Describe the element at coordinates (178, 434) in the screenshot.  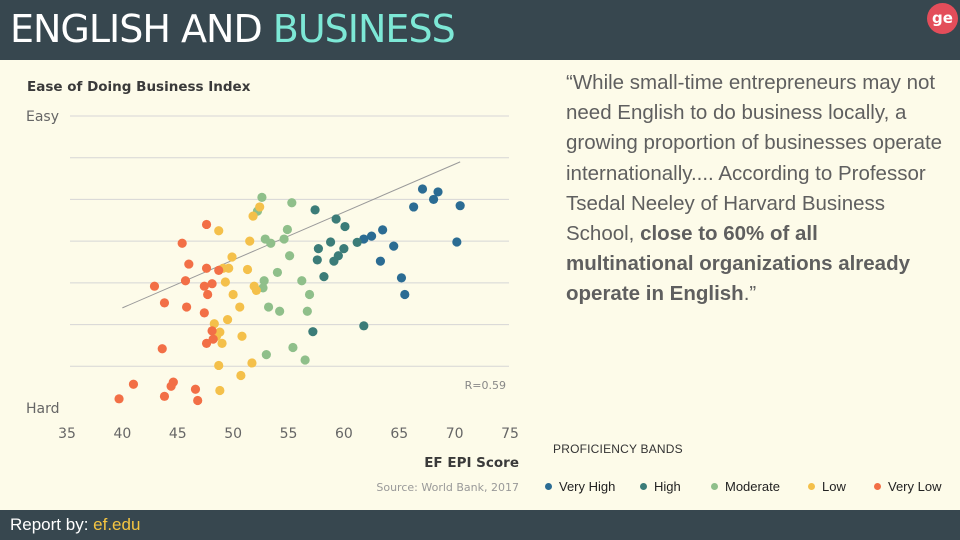
I see `x-tick-2: 45` at that location.